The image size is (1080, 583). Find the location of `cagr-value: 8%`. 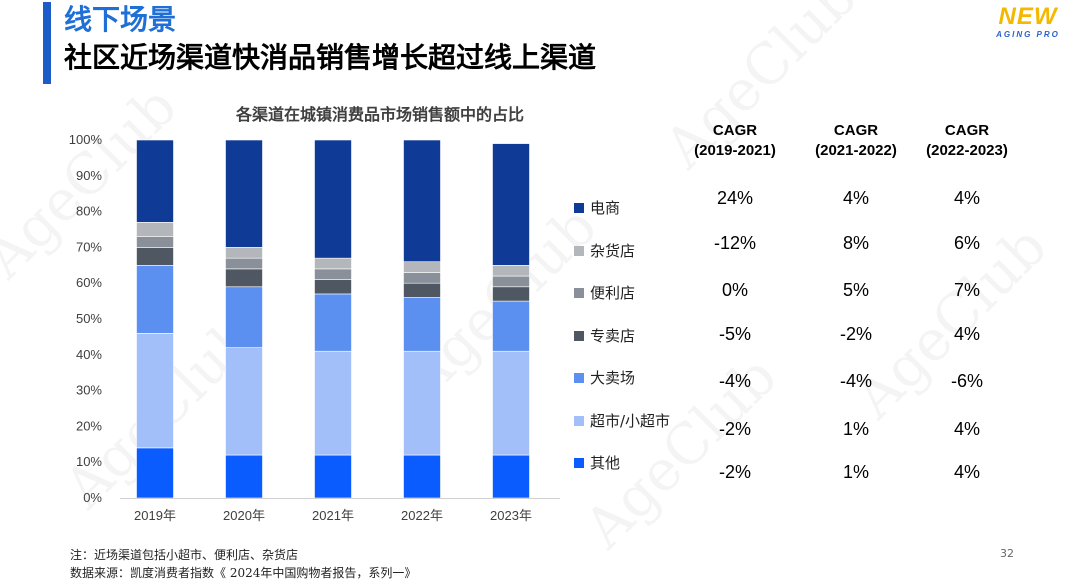

cagr-value: 8% is located at coordinates (855, 243).